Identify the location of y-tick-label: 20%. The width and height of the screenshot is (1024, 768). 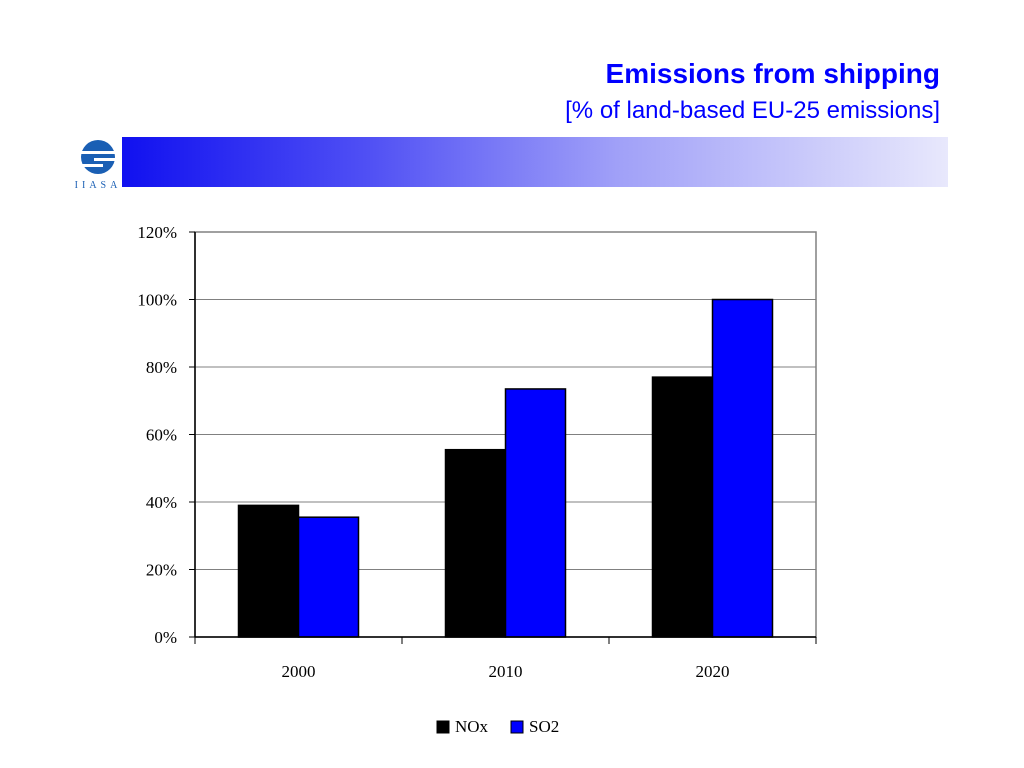
(161, 570).